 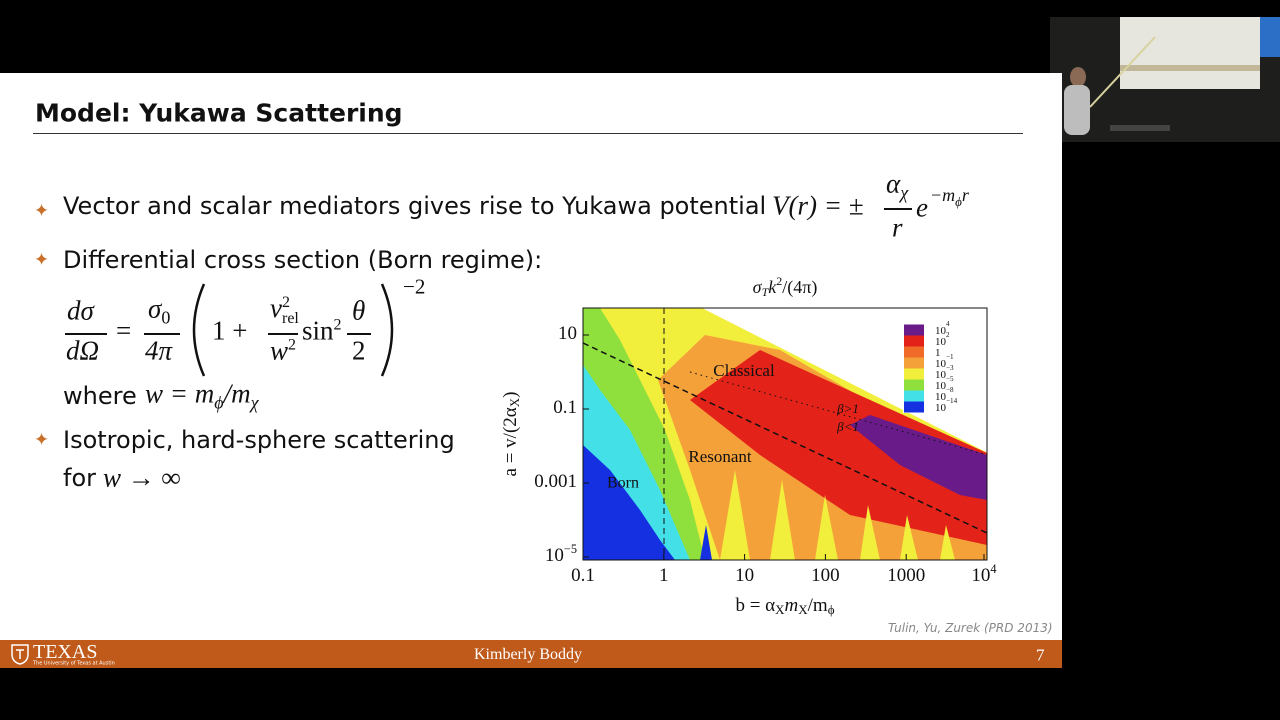 What do you see at coordinates (254, 402) in the screenshot?
I see `math: χ` at bounding box center [254, 402].